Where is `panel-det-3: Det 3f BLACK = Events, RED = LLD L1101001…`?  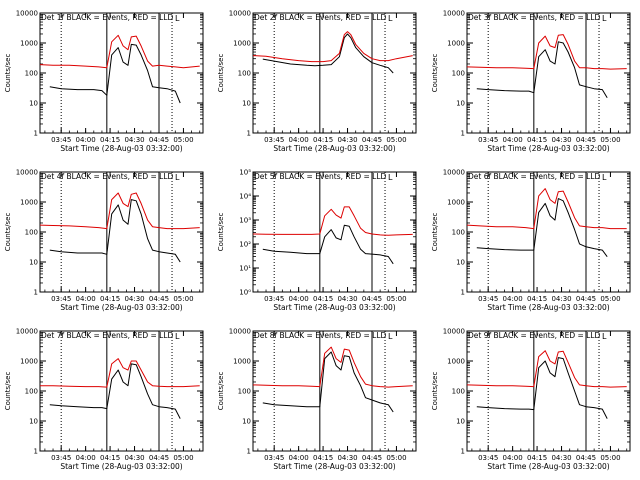
panel-det-3: Det 3f BLACK = Events, RED = LLD L1101001… is located at coordinates (531, 81).